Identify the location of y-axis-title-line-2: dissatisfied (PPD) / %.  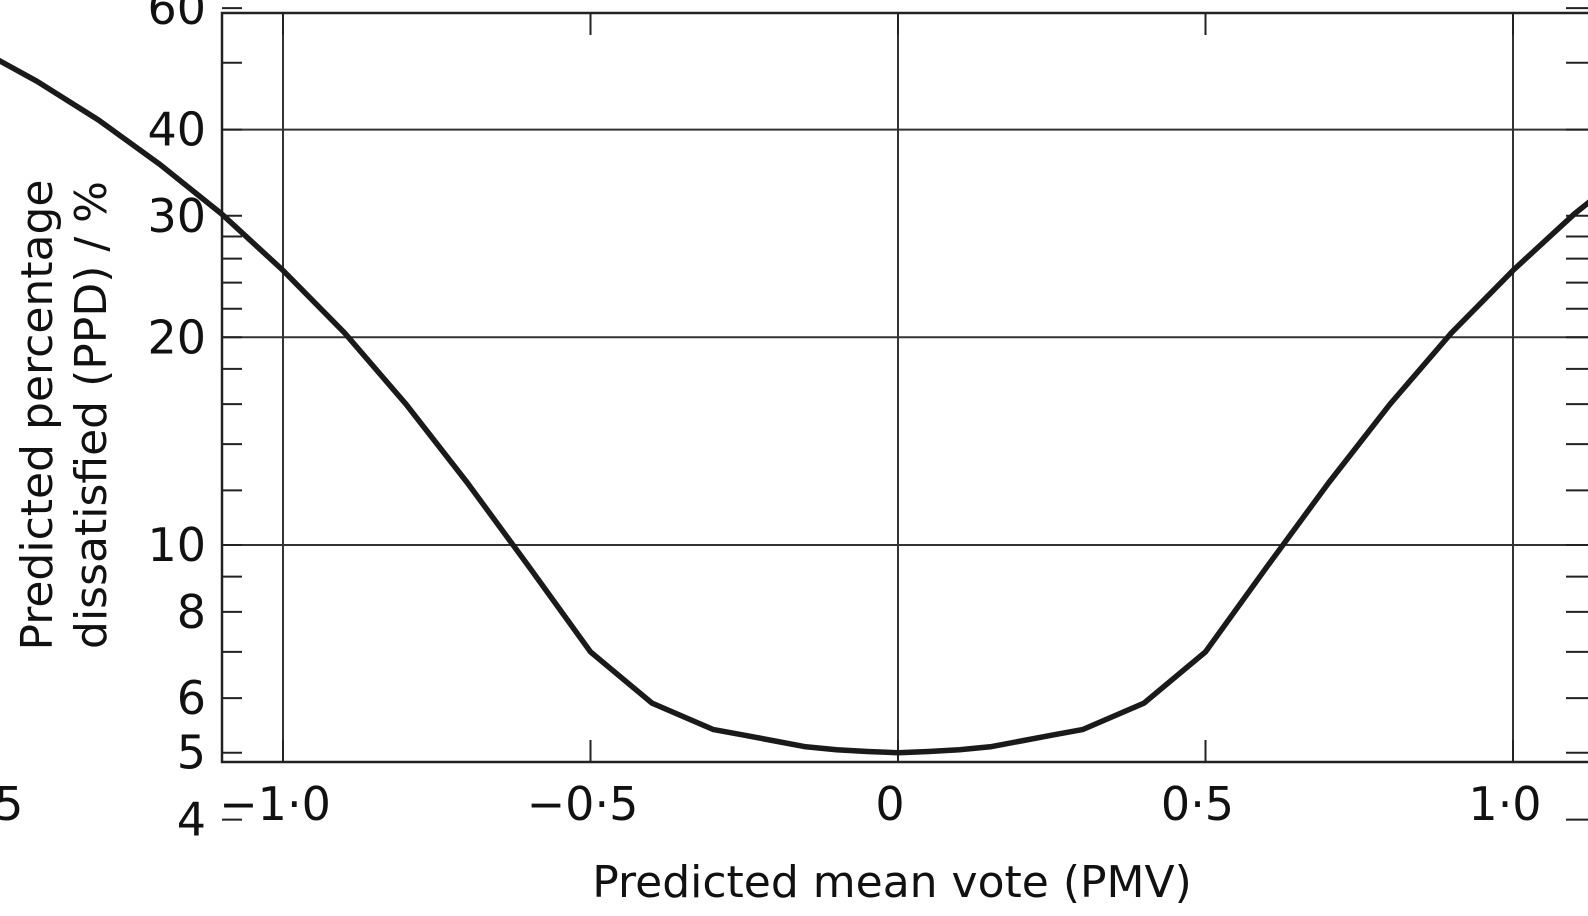
(91, 415).